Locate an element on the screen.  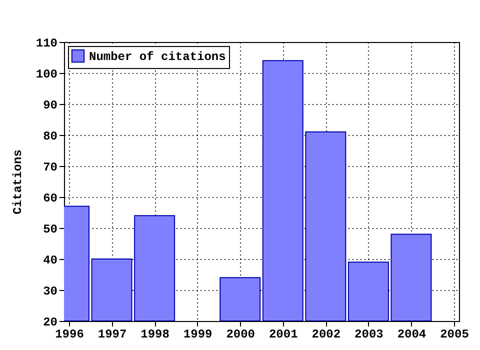
y-axis-title: Citations is located at coordinates (17, 182).